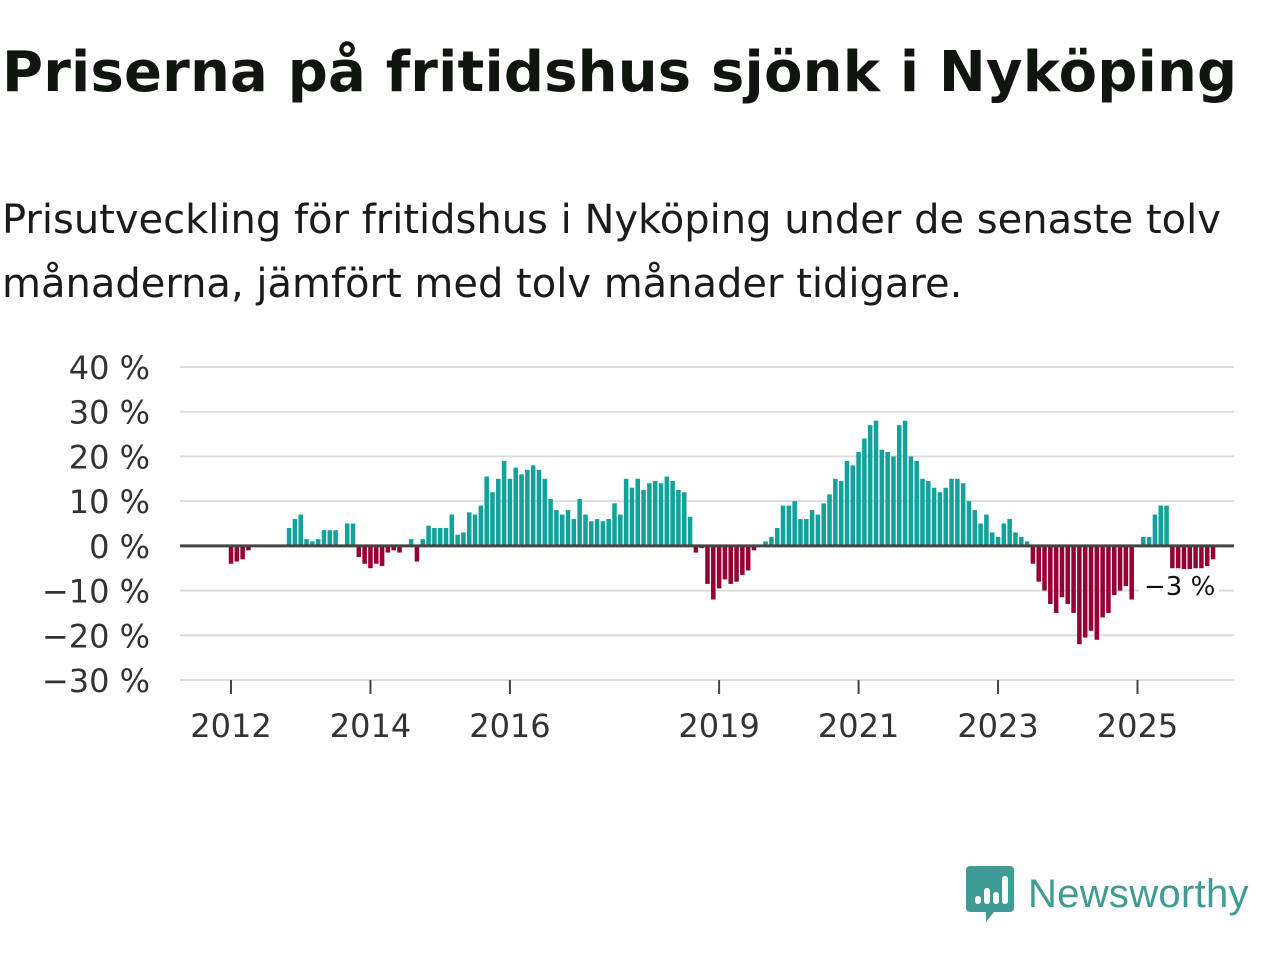 The image size is (1280, 960). Describe the element at coordinates (997, 726) in the screenshot. I see `x-tick-label: 2023` at that location.